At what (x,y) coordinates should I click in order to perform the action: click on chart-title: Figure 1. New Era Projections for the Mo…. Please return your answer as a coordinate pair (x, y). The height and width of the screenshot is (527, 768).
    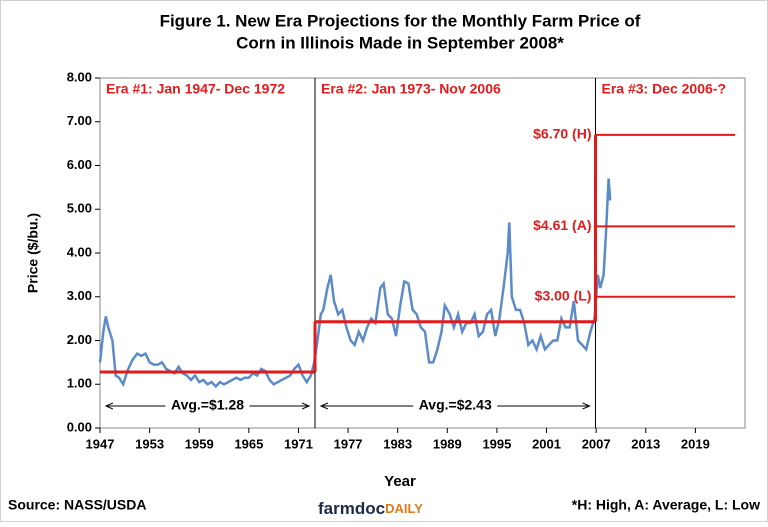
    Looking at the image, I should click on (400, 20).